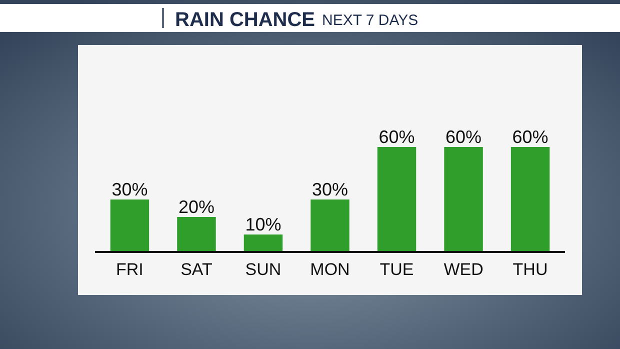  What do you see at coordinates (330, 269) in the screenshot?
I see `x-tick-label: MON` at bounding box center [330, 269].